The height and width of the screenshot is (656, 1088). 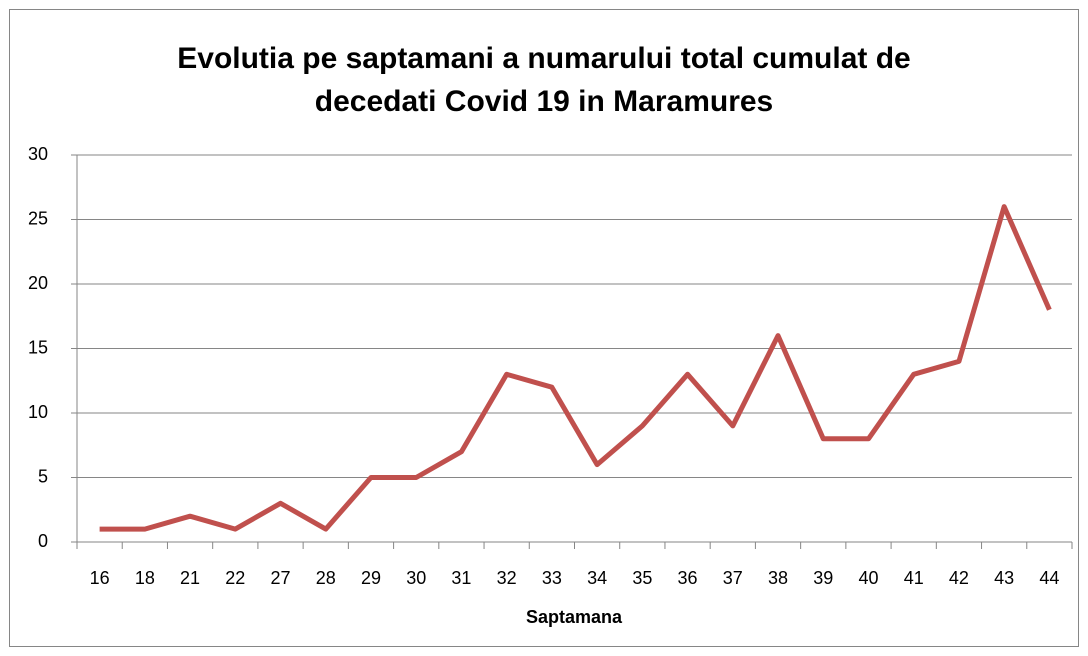 What do you see at coordinates (416, 578) in the screenshot?
I see `x-tick-label: 30` at bounding box center [416, 578].